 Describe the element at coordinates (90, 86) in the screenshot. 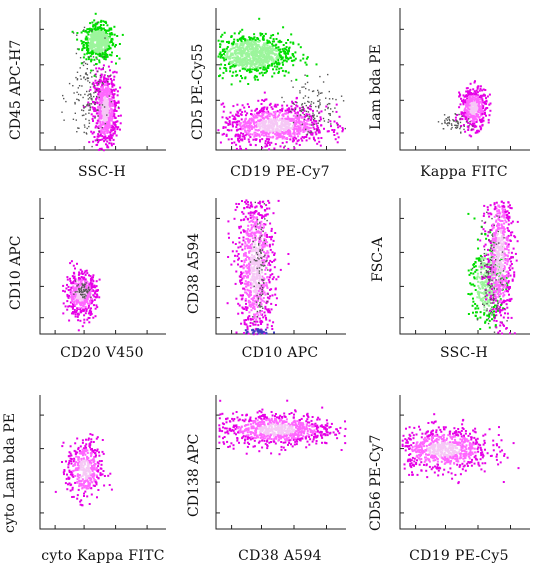

I see `population-gray` at that location.